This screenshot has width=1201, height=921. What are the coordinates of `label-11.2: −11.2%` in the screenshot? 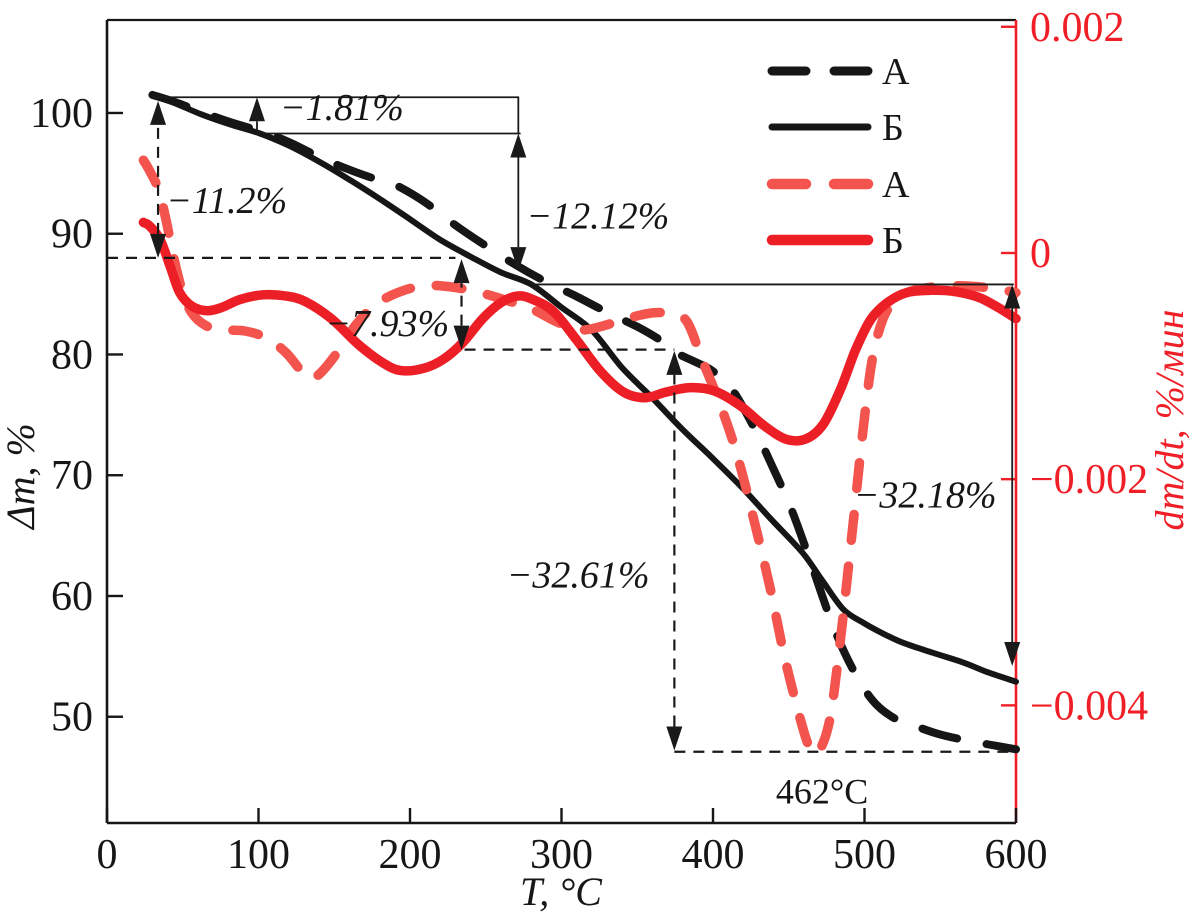 It's located at (226, 201).